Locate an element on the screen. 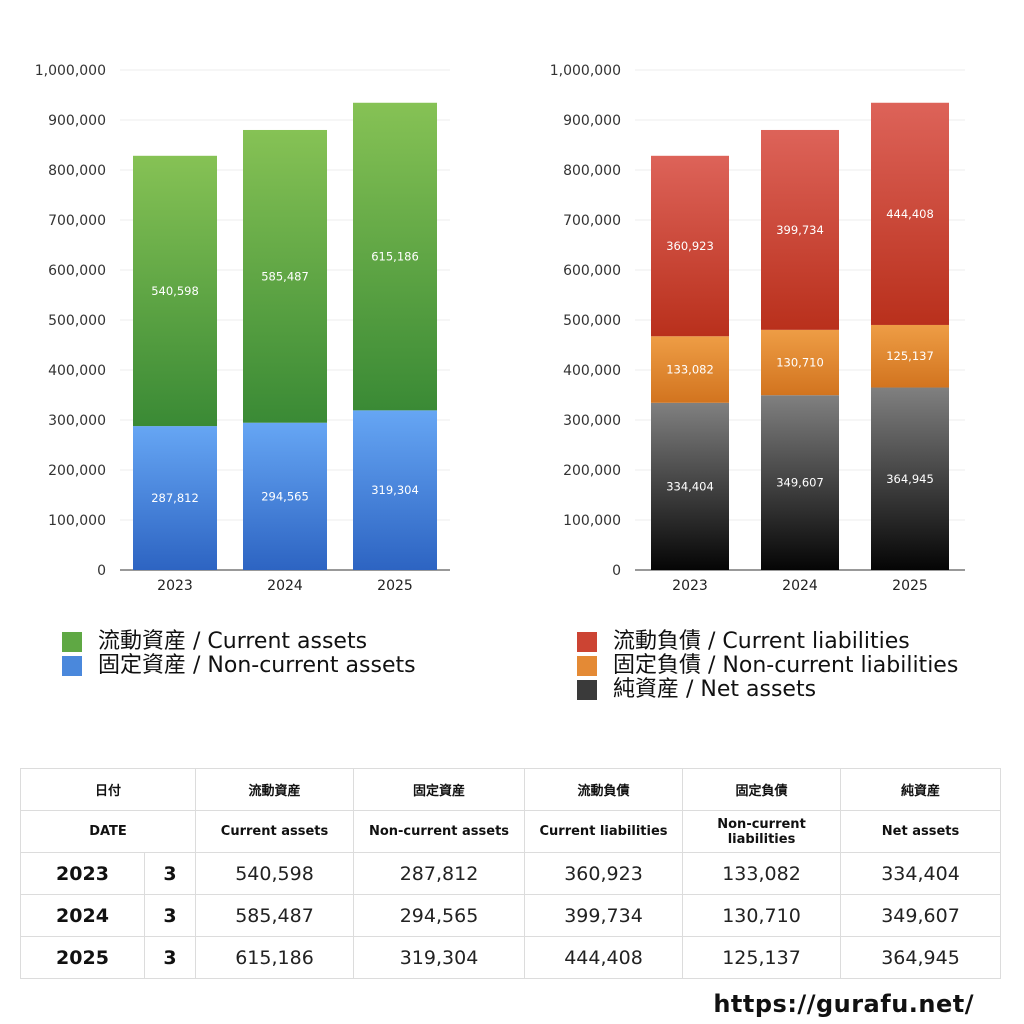 The width and height of the screenshot is (1024, 1024). data-label-net-assets-2023: 334,404 is located at coordinates (690, 486).